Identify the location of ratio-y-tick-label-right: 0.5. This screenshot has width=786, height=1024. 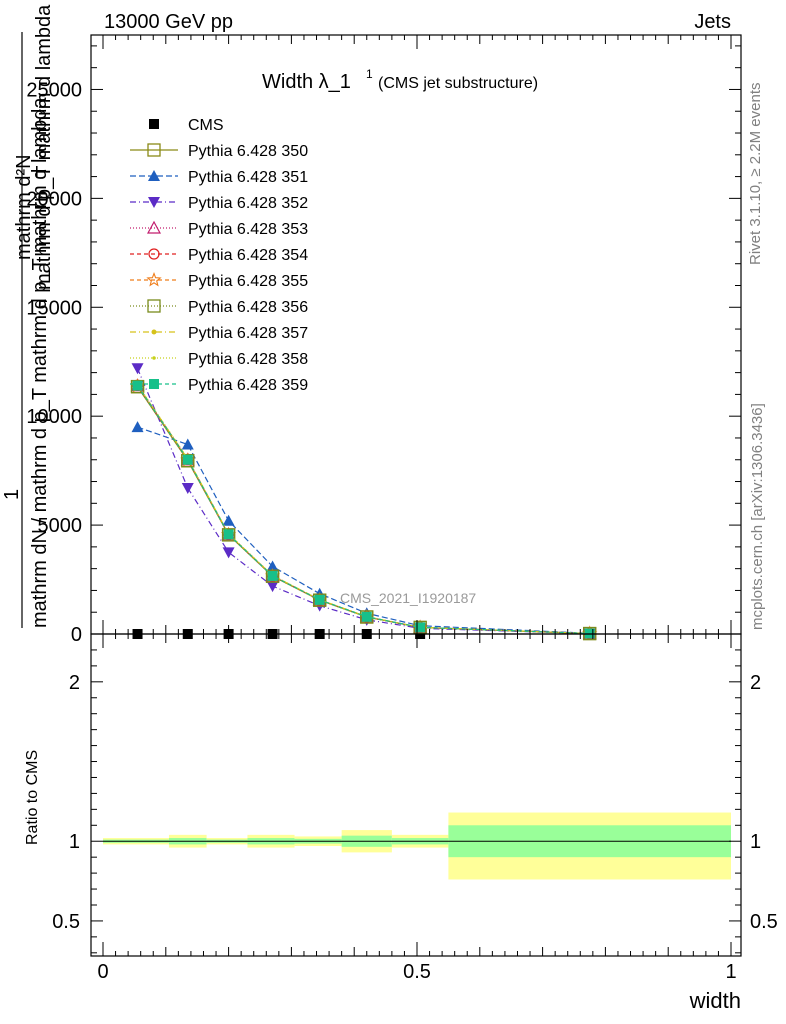
(764, 922).